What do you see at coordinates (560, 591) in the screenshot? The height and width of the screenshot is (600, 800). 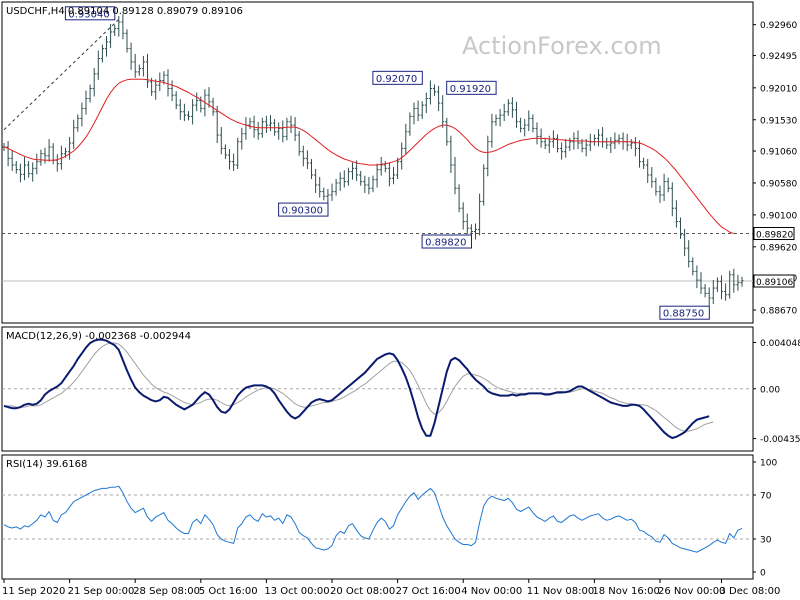 I see `x-tick-label-8: 11 Nov 08:00` at bounding box center [560, 591].